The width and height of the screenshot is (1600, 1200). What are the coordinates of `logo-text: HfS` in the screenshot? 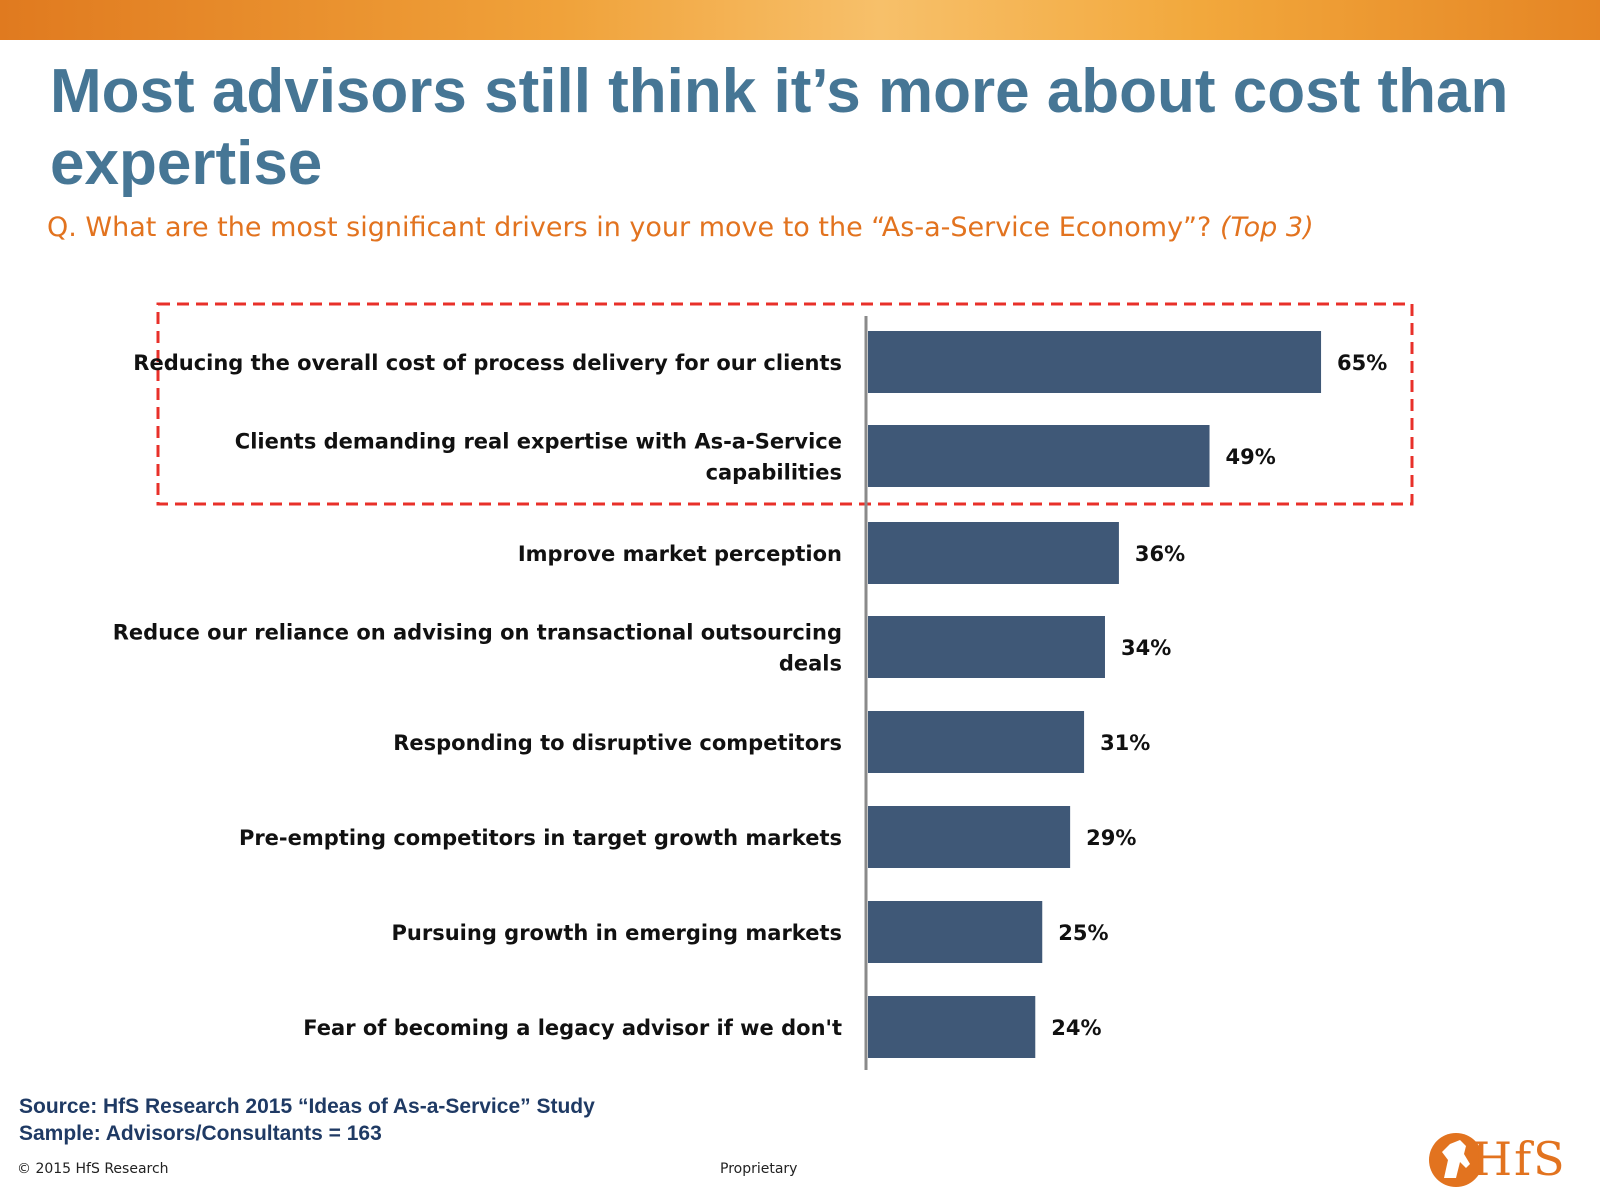 It's located at (1519, 1159).